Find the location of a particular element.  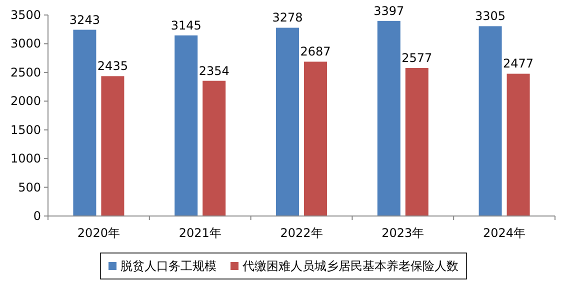

y-tick-label: 500 is located at coordinates (29, 187).